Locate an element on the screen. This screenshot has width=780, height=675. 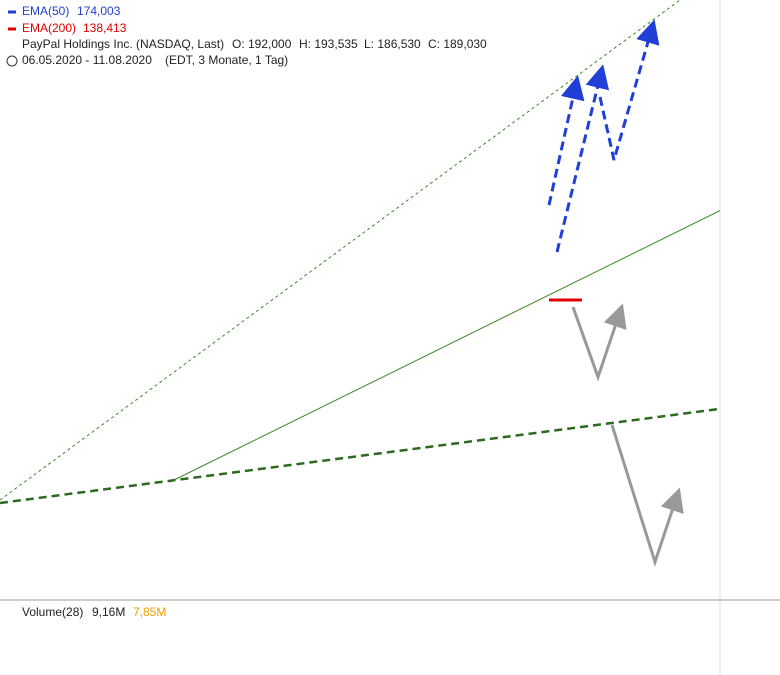
ohlc: C: 189,030 is located at coordinates (457, 44).